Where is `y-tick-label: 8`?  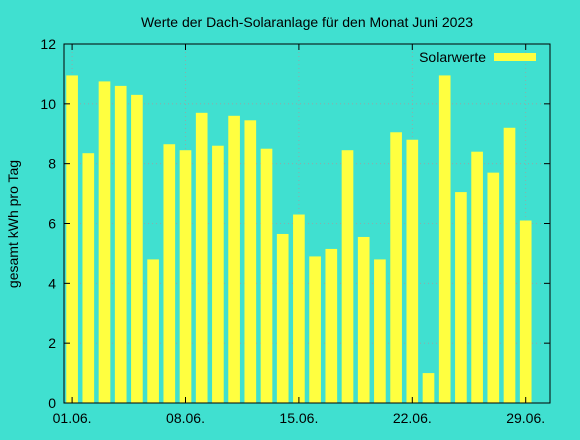
y-tick-label: 8 is located at coordinates (52, 164).